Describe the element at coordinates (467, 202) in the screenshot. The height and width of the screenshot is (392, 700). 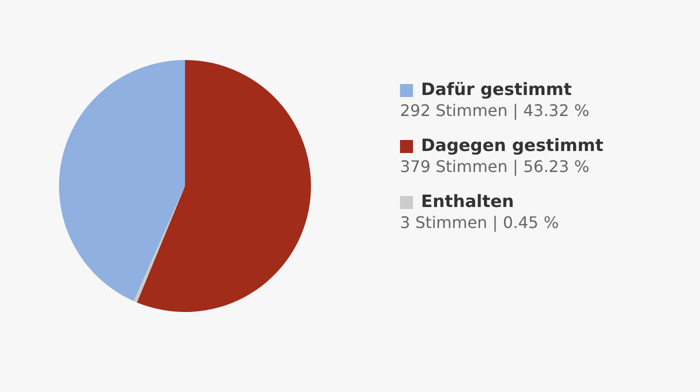
I see `legend-label: Enthalten` at that location.